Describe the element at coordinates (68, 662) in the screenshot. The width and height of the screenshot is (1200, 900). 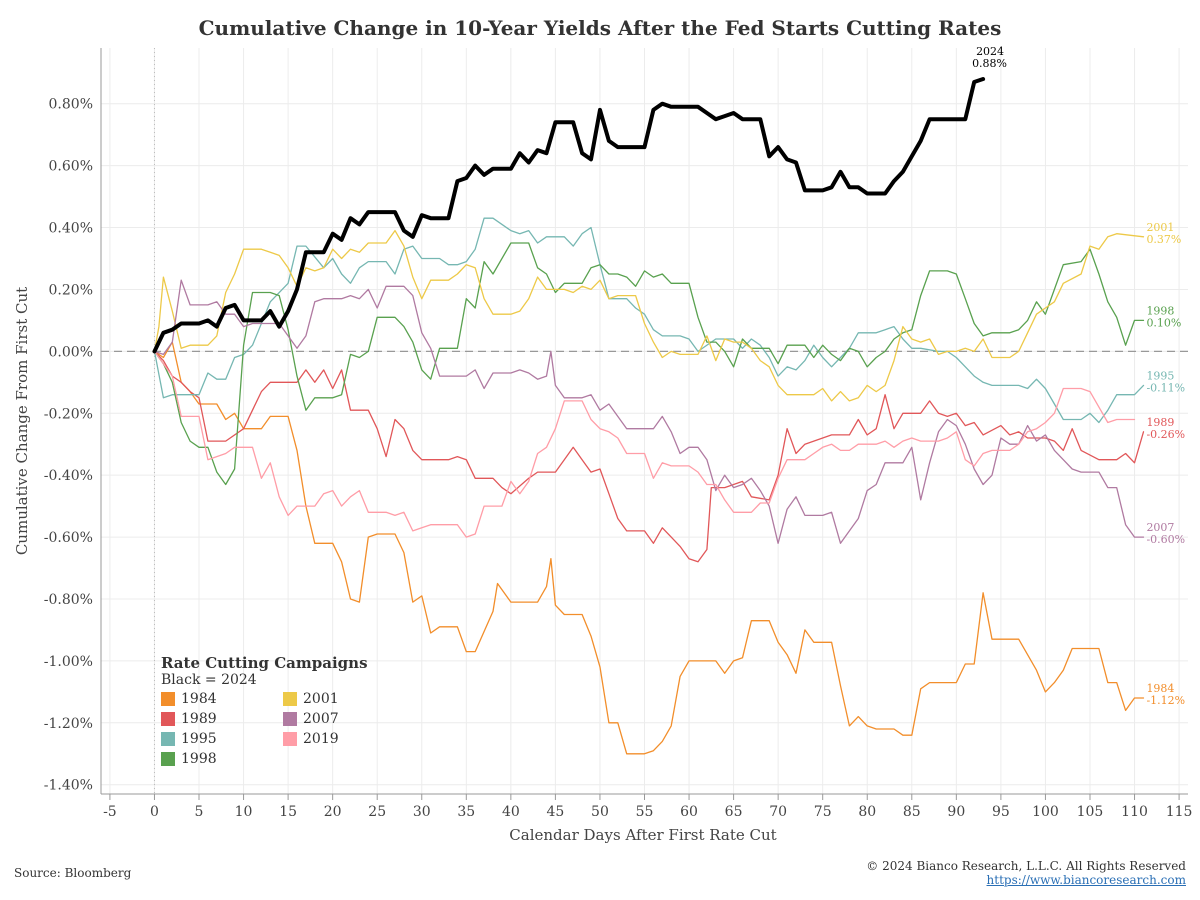
I see `y-tick-label: -1.00%` at that location.